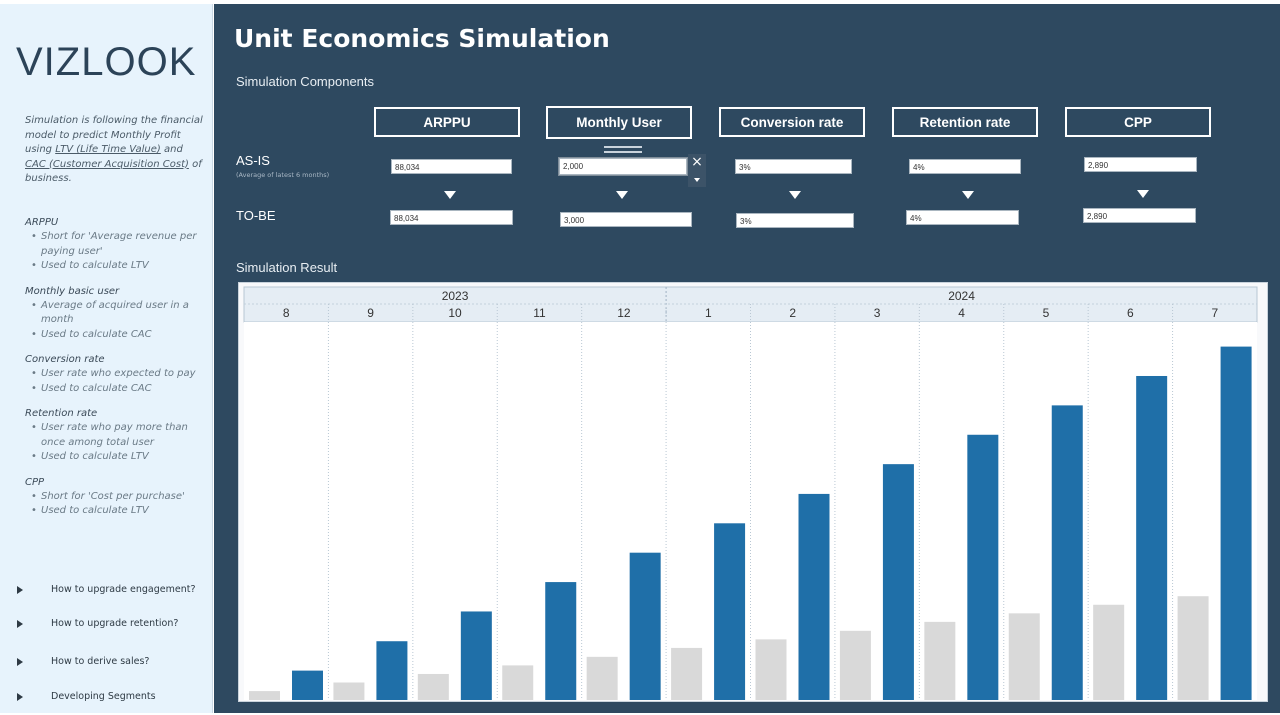 The height and width of the screenshot is (715, 1280). Describe the element at coordinates (113, 171) in the screenshot. I see `intro-part: of business.` at that location.